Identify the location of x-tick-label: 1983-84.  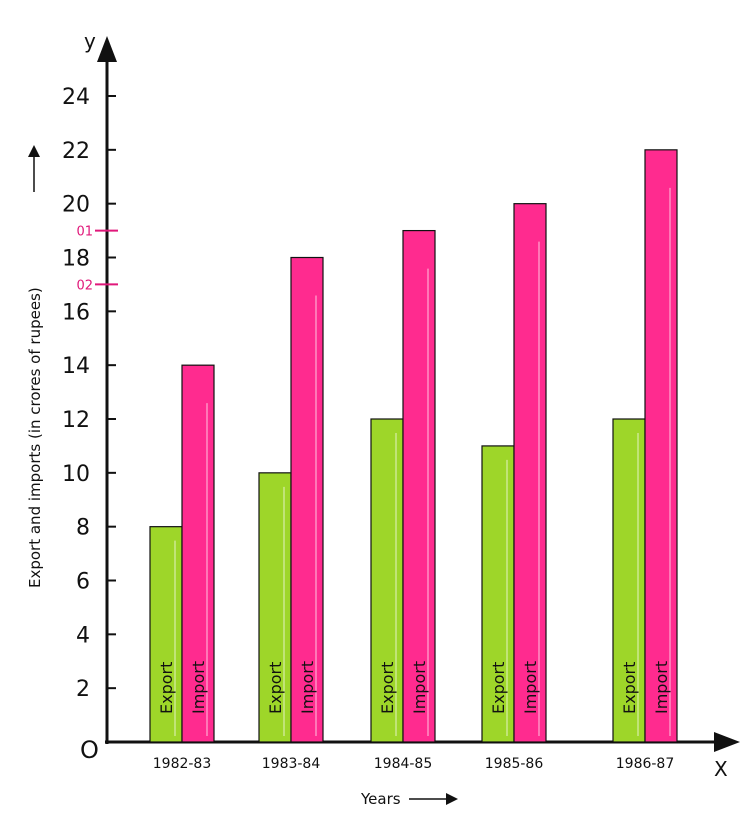
(291, 764).